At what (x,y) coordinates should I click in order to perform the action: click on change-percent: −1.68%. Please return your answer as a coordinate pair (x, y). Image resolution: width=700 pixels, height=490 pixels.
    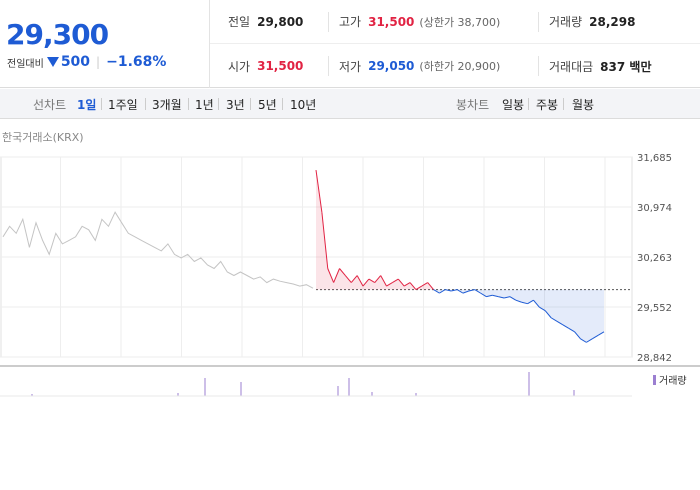
    Looking at the image, I should click on (136, 62).